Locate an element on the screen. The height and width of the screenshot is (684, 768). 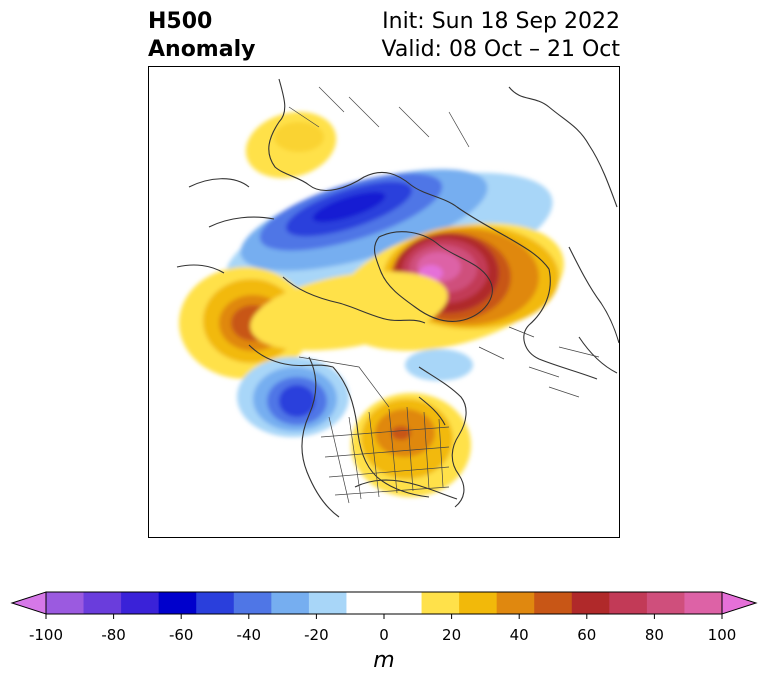
colorbar-extend-max is located at coordinates (739, 603).